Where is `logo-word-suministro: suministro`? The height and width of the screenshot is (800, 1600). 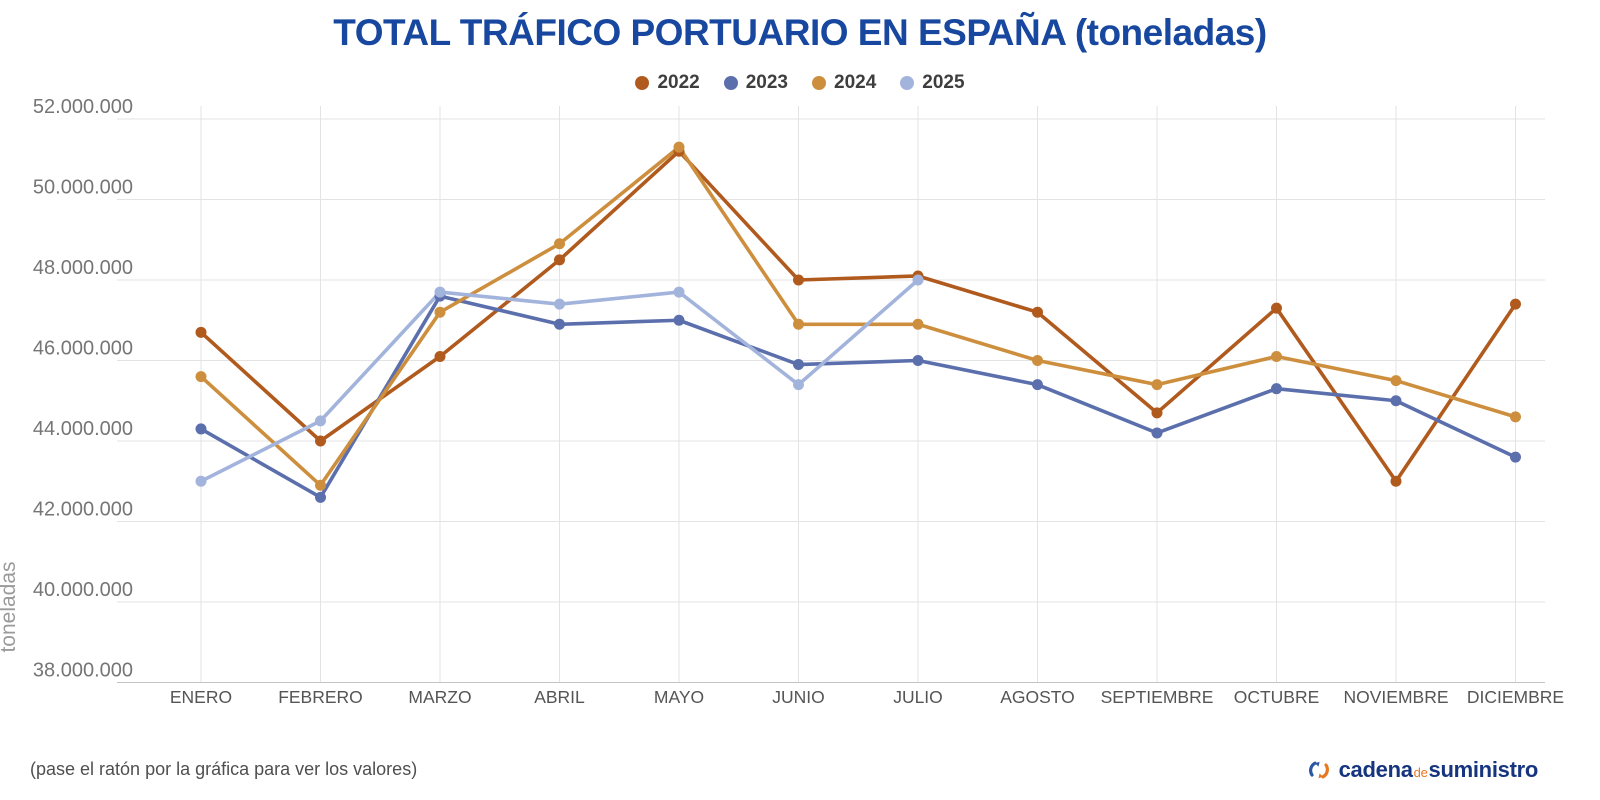 logo-word-suministro: suministro is located at coordinates (1483, 769).